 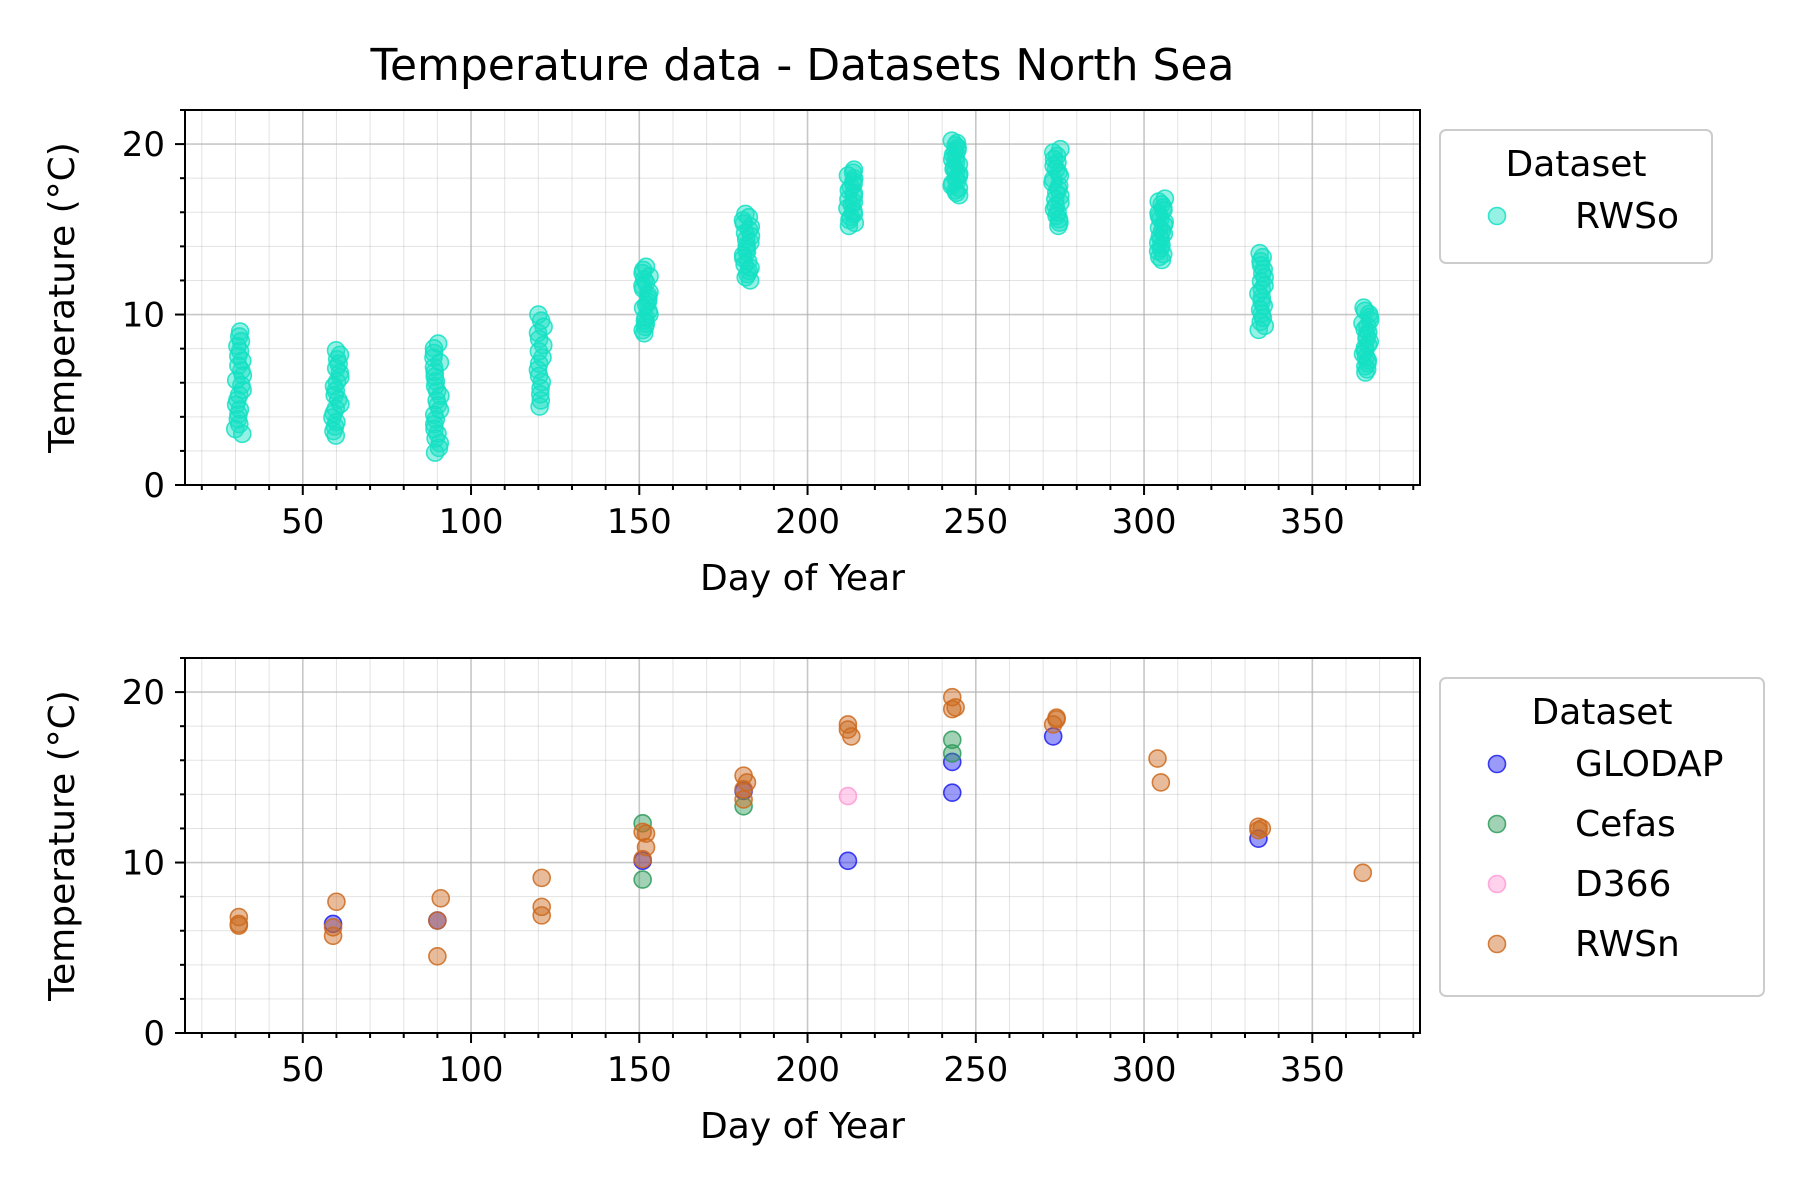 What do you see at coordinates (802, 65) in the screenshot?
I see `chart-title: Temperature data - Datasets North Sea` at bounding box center [802, 65].